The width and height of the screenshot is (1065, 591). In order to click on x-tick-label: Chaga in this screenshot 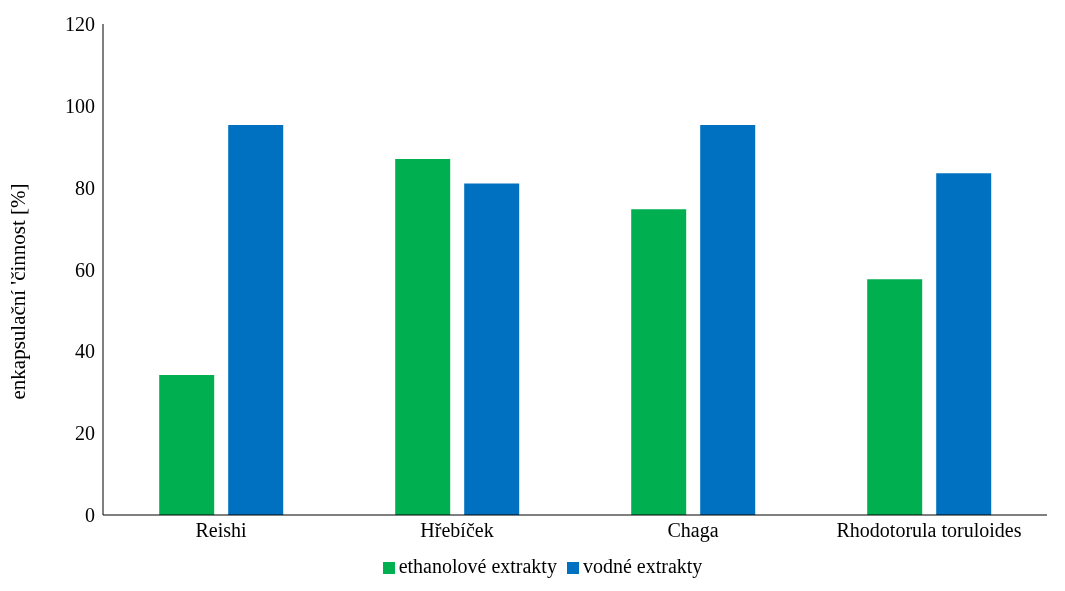, I will do `click(693, 531)`.